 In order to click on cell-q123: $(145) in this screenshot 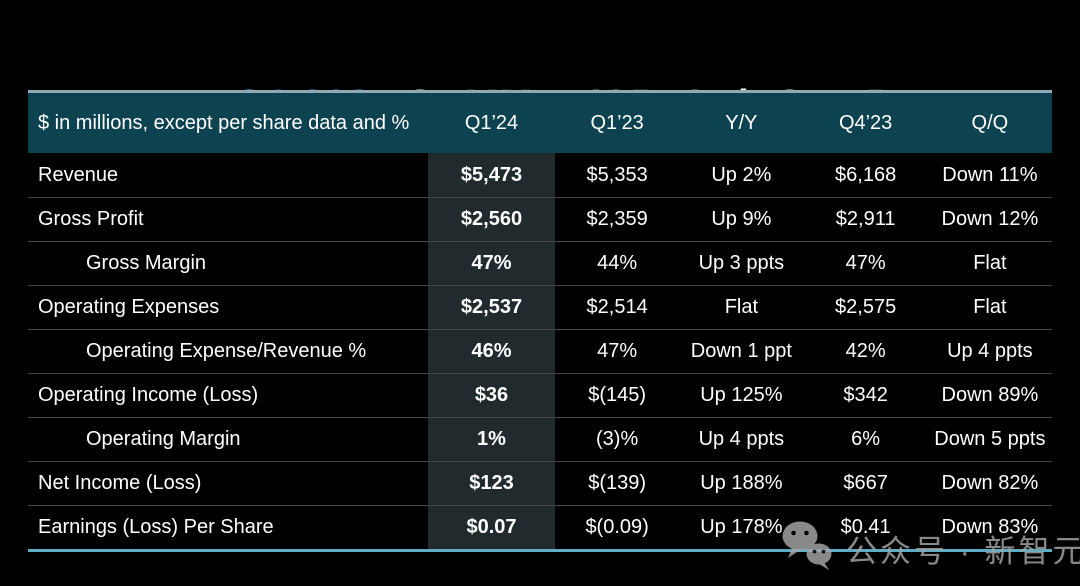, I will do `click(617, 395)`.